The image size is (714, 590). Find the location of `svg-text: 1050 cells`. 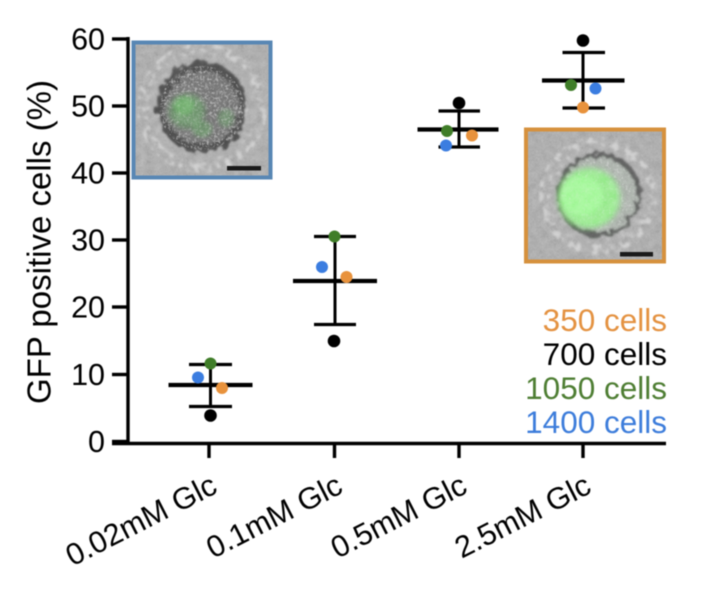

svg-text: 1050 cells is located at coordinates (596, 388).